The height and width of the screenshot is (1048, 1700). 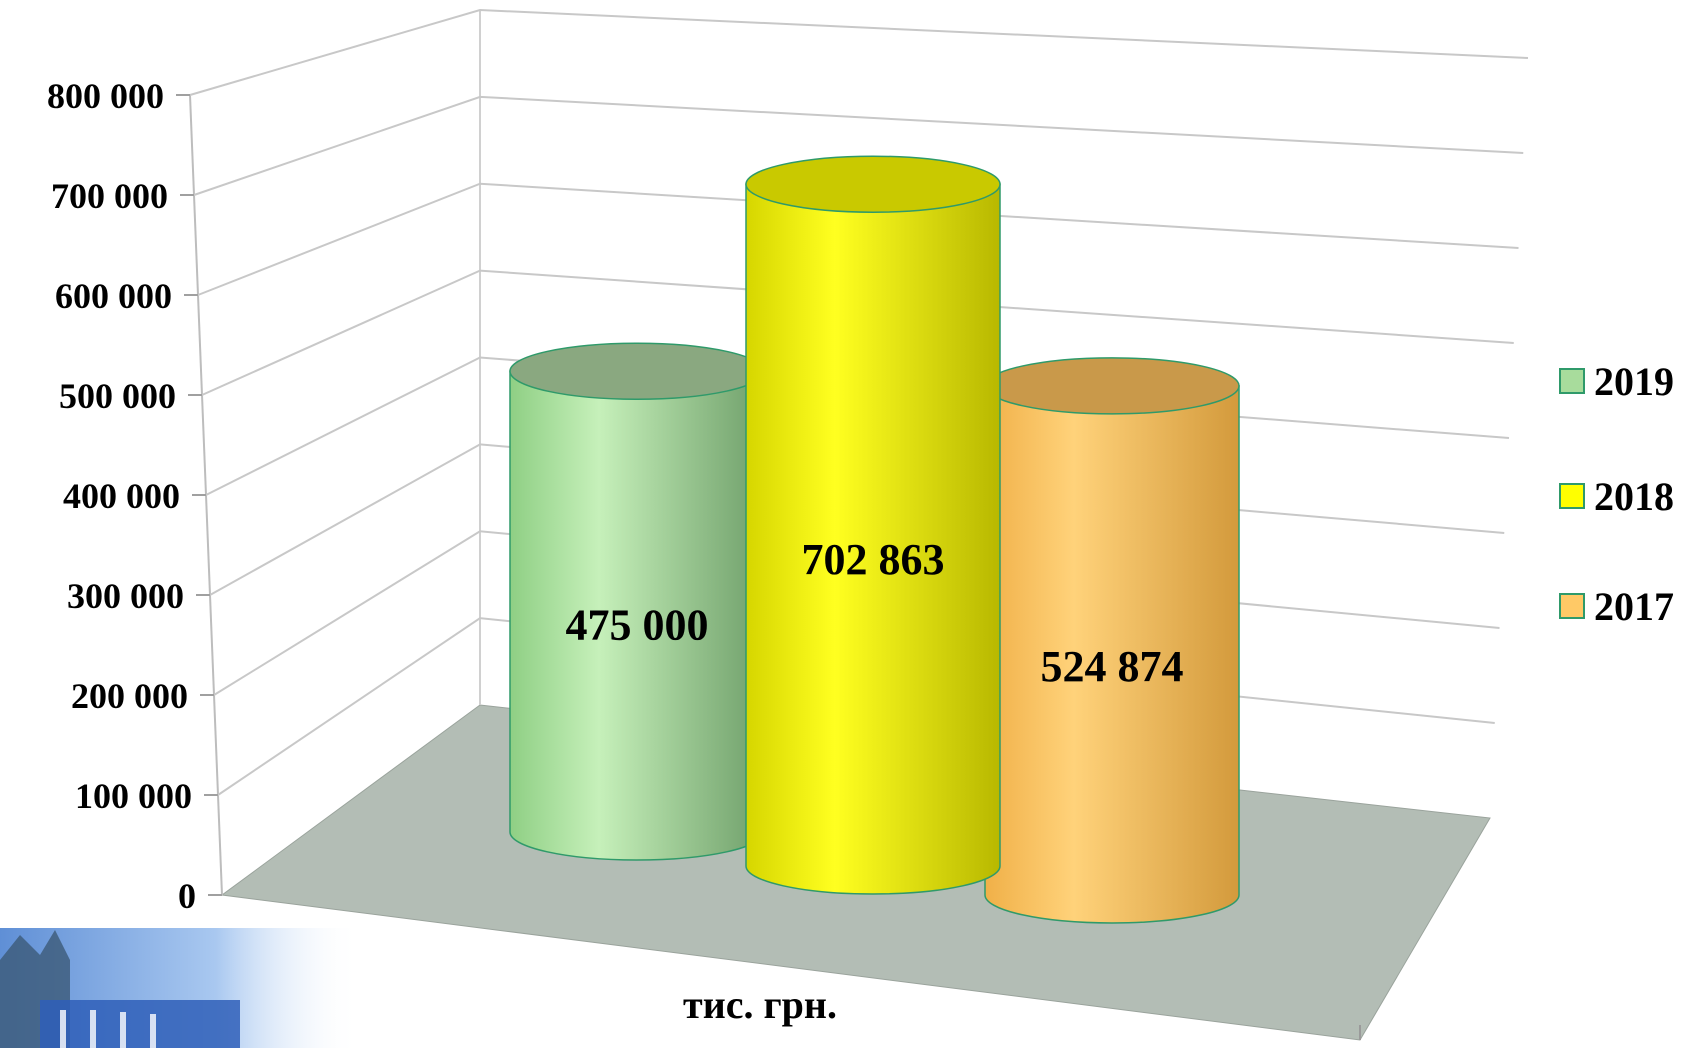 I want to click on legend-item-2017: 2017, so click(x=1616, y=606).